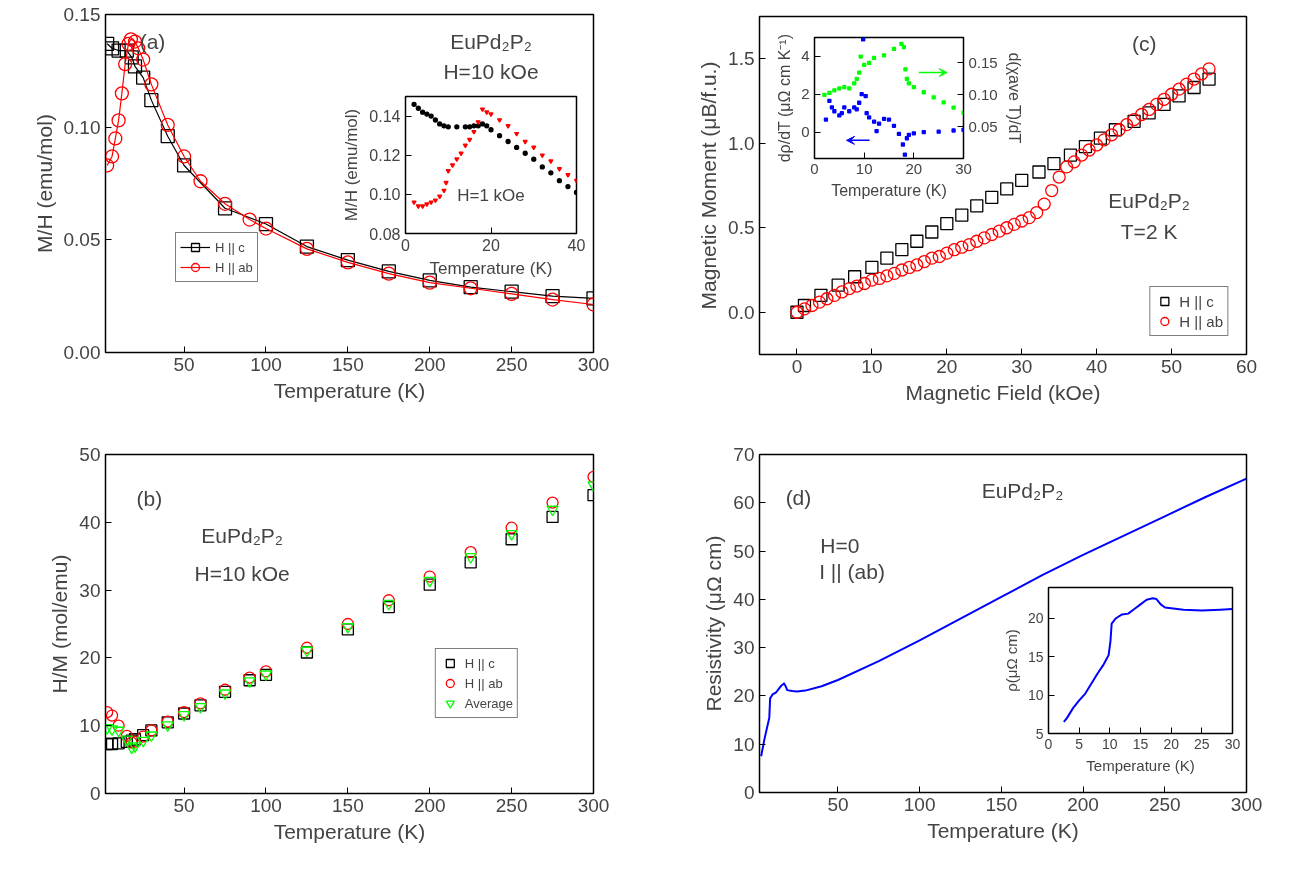 Image resolution: width=1307 pixels, height=879 pixels. Describe the element at coordinates (149, 499) in the screenshot. I see `annotation: (b)` at that location.